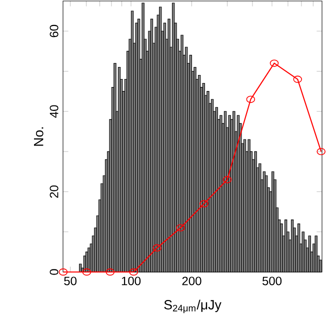  Describe the element at coordinates (54, 272) in the screenshot. I see `y-tick-label: 0` at that location.